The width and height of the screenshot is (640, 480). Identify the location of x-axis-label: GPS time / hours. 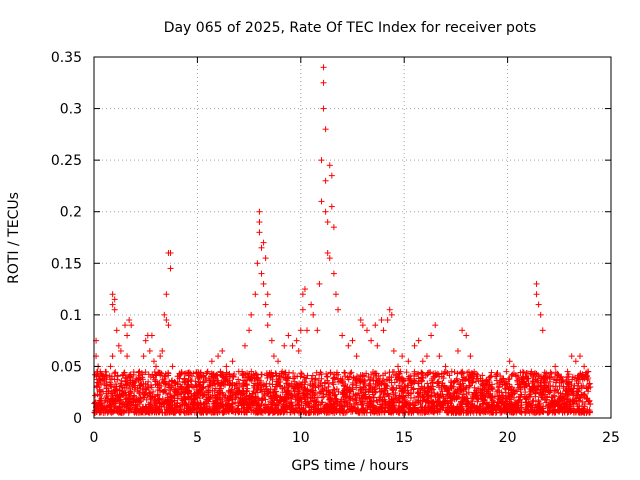
(349, 466).